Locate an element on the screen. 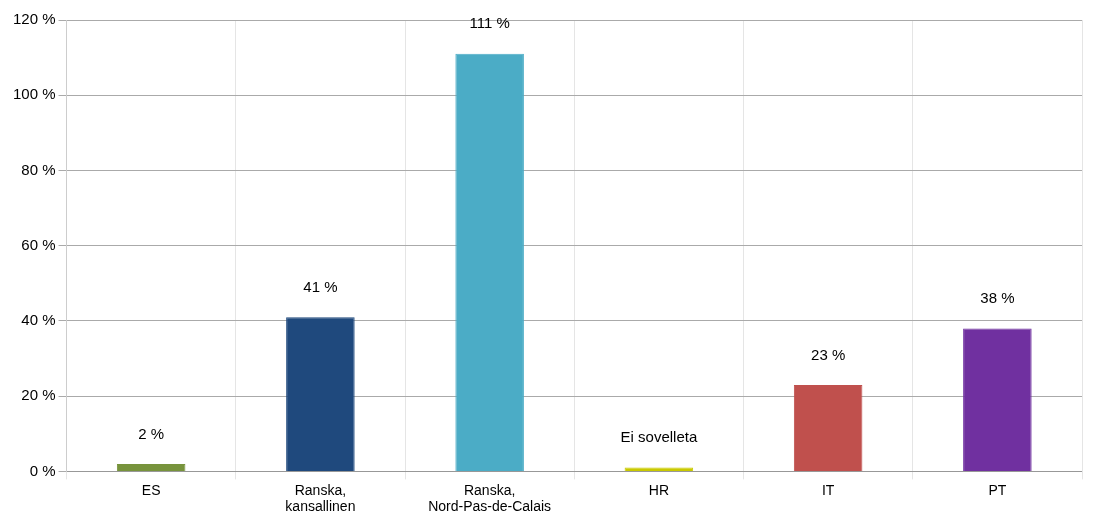 This screenshot has width=1112, height=519. x-tick-label: IT is located at coordinates (828, 489).